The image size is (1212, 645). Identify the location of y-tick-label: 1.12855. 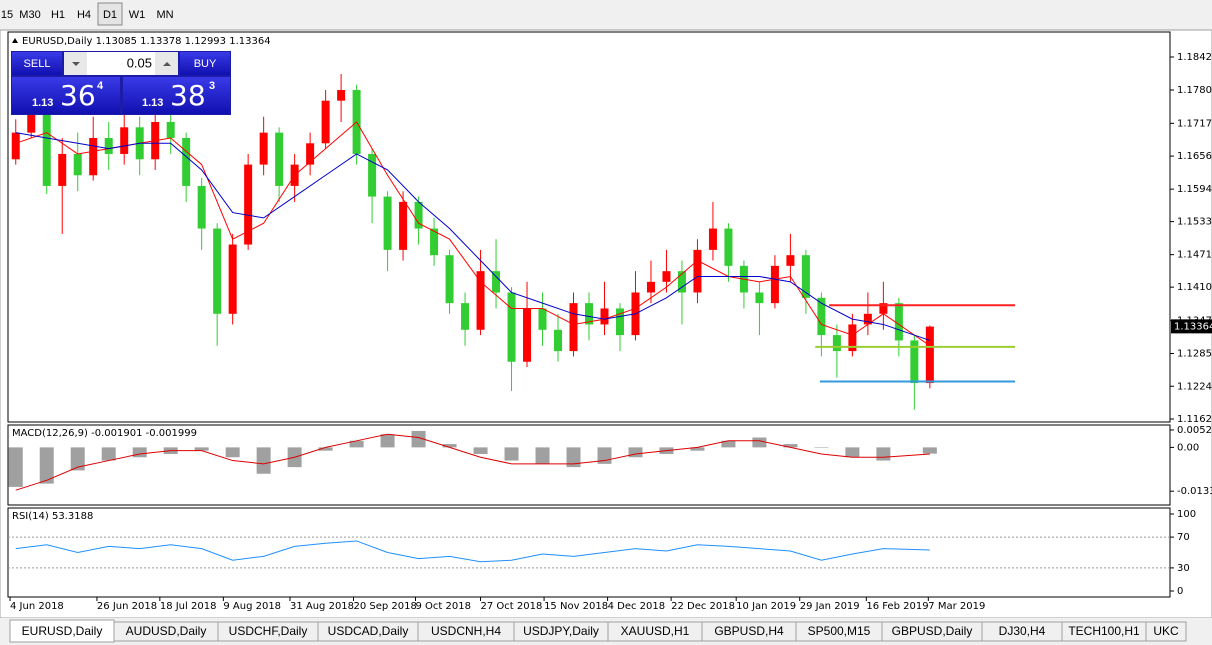
(1194, 353).